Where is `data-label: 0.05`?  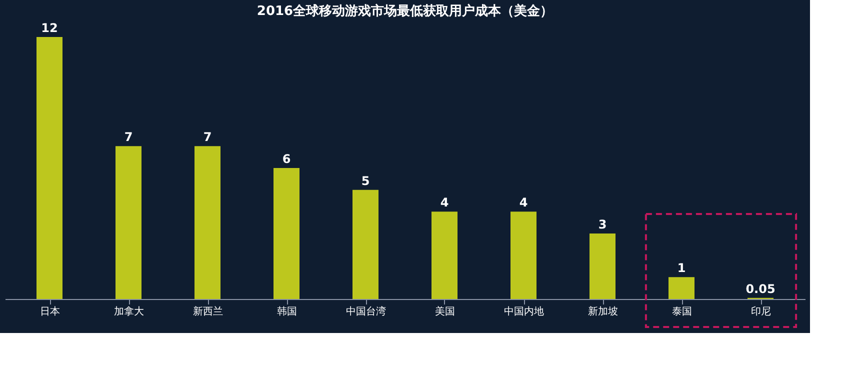 data-label: 0.05 is located at coordinates (761, 289).